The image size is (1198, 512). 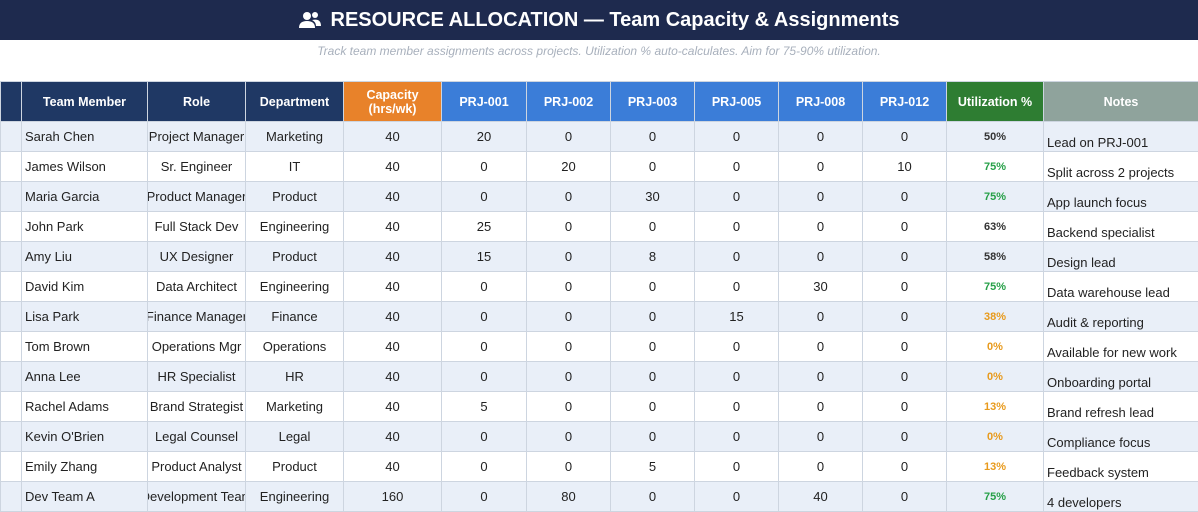 What do you see at coordinates (196, 467) in the screenshot?
I see `cell-text: Product Analyst` at bounding box center [196, 467].